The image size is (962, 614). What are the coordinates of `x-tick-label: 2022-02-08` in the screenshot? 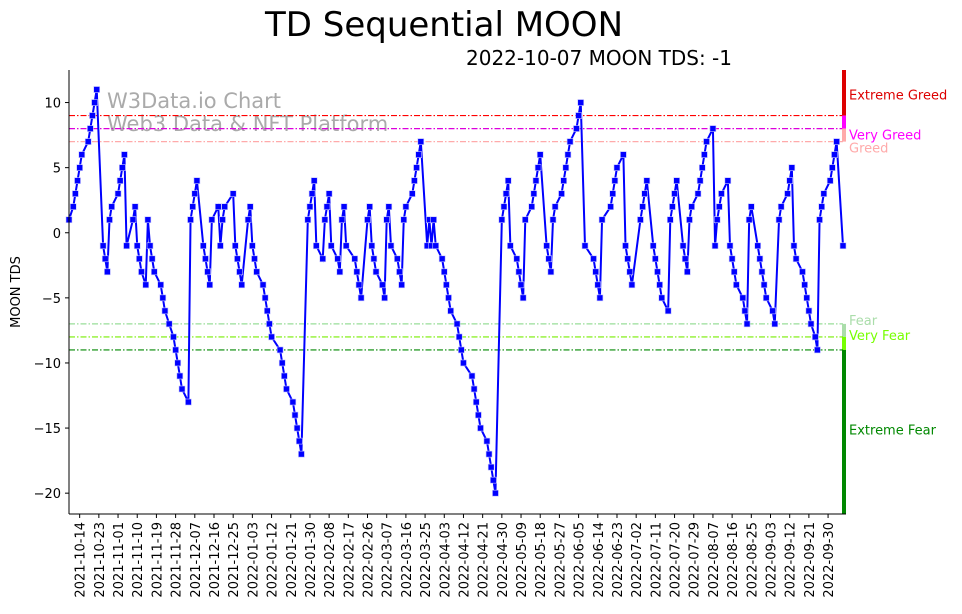 It's located at (330, 560).